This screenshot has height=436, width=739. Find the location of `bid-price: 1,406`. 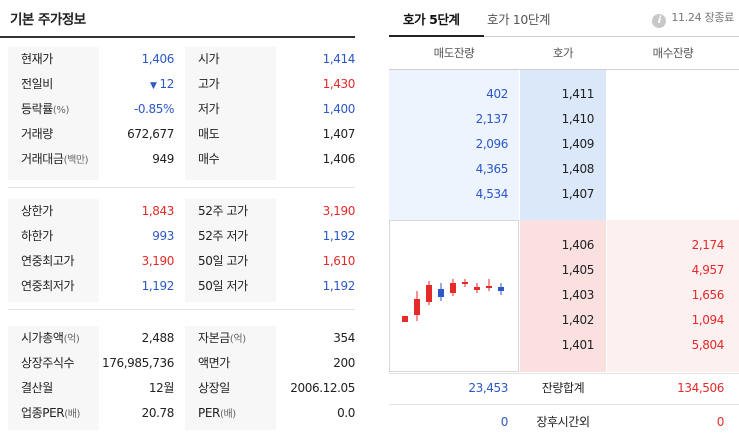

bid-price: 1,406 is located at coordinates (578, 245).